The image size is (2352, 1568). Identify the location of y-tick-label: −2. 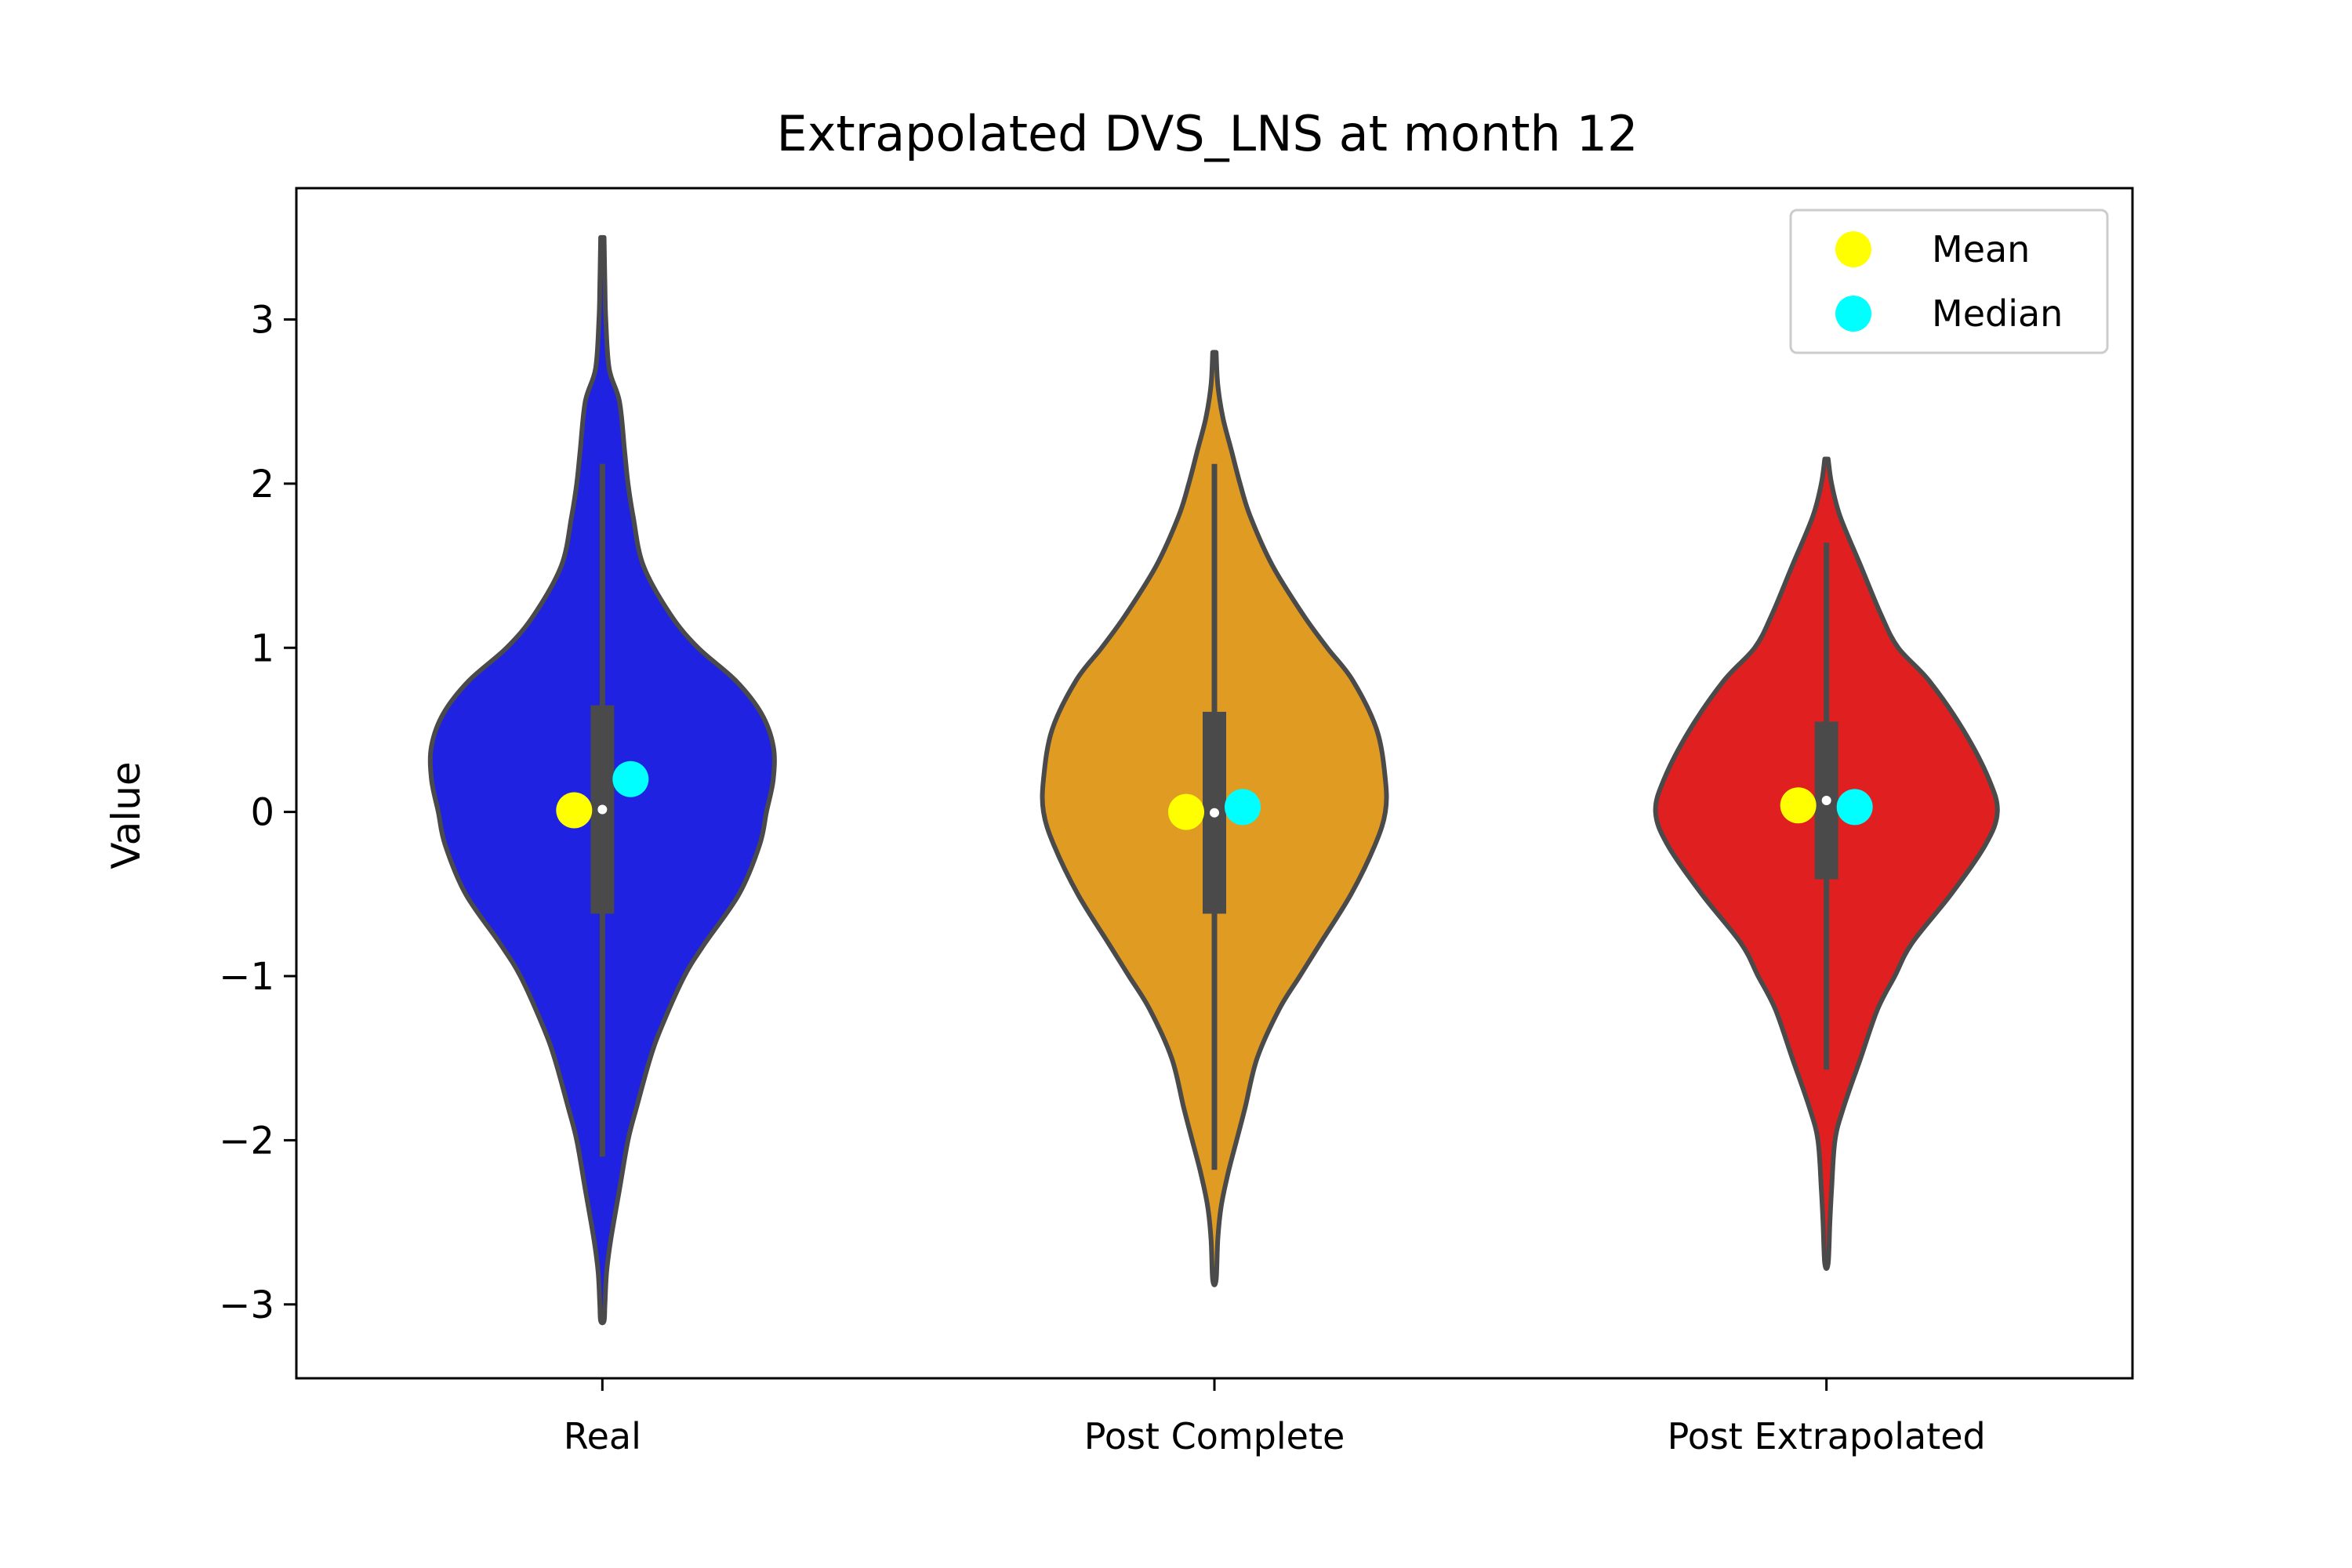
(247, 1141).